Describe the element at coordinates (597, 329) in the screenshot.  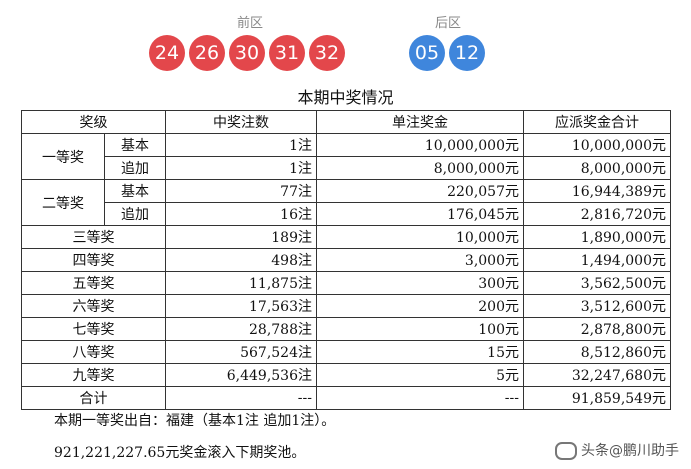
I see `total-cell: 2,878,800元` at that location.